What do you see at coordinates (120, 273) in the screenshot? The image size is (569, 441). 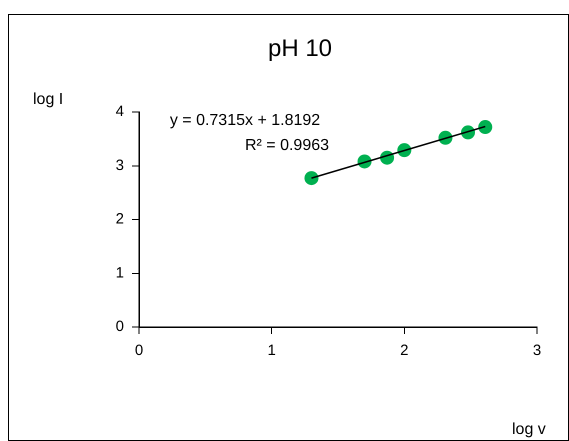 I see `y-tick-label: 1` at bounding box center [120, 273].